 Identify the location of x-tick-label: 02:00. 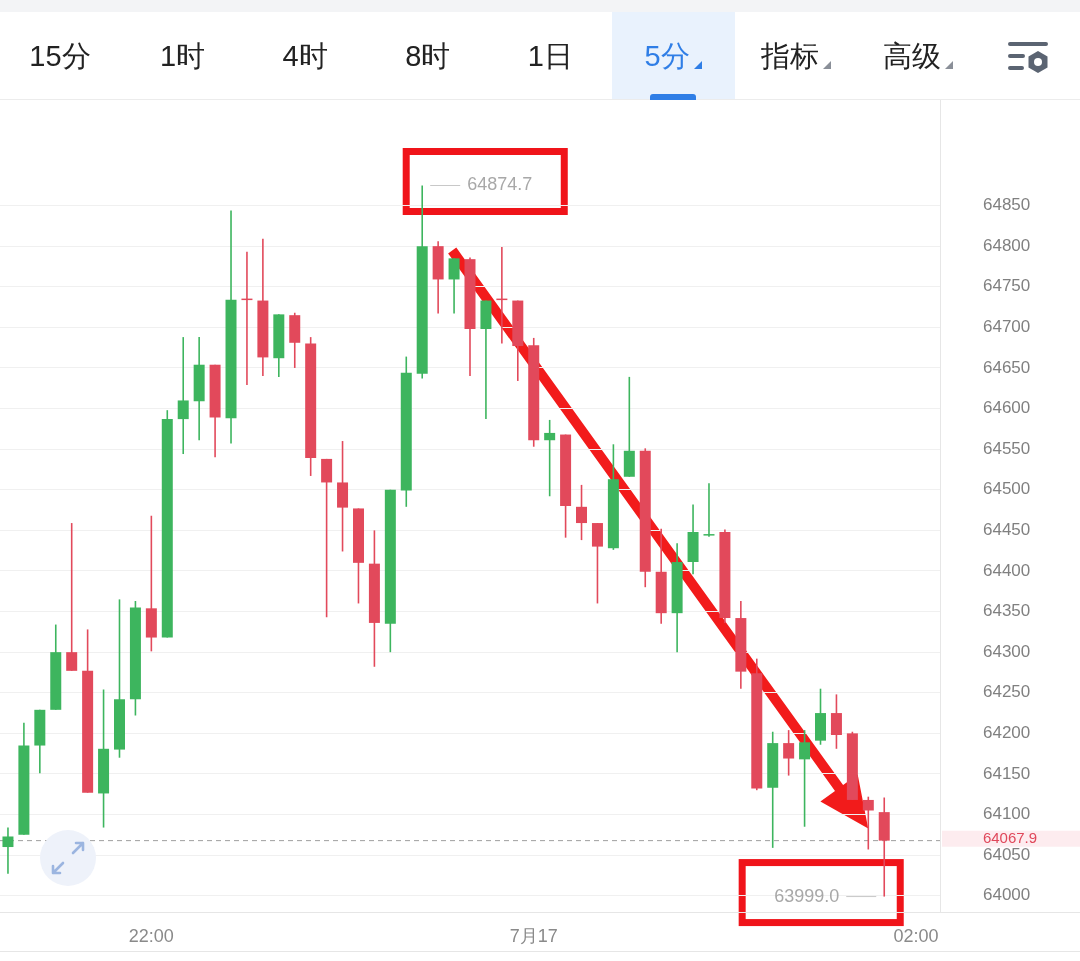
(916, 935).